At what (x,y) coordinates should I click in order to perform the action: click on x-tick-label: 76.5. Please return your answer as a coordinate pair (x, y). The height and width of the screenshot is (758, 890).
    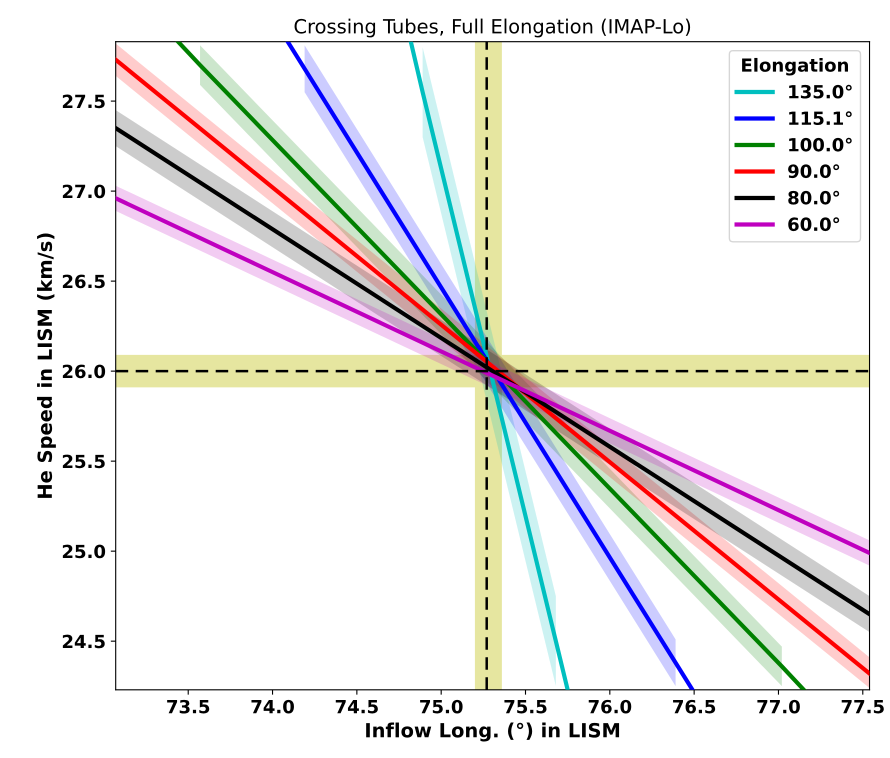
    Looking at the image, I should click on (694, 707).